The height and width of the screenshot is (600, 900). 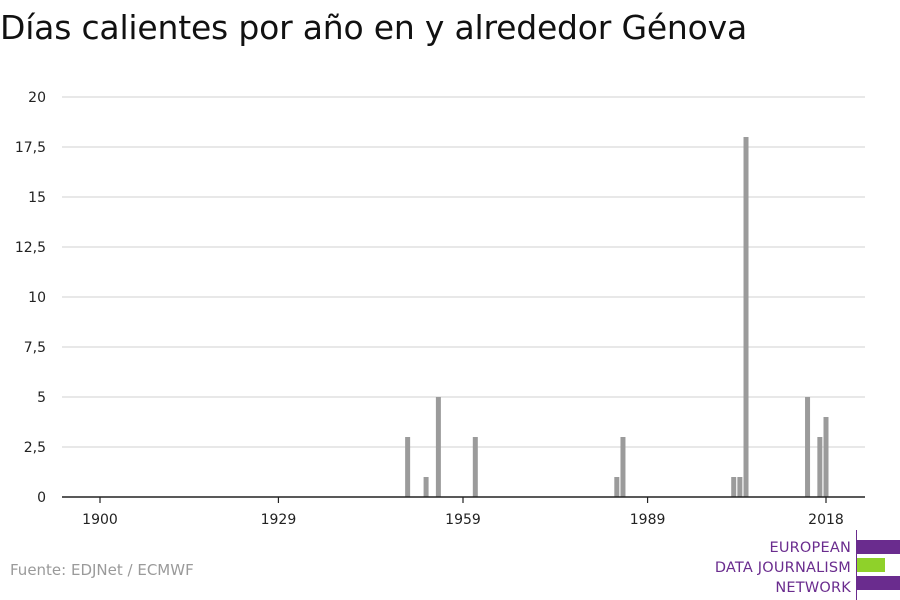 I want to click on x-tick-label: 1989, so click(x=648, y=520).